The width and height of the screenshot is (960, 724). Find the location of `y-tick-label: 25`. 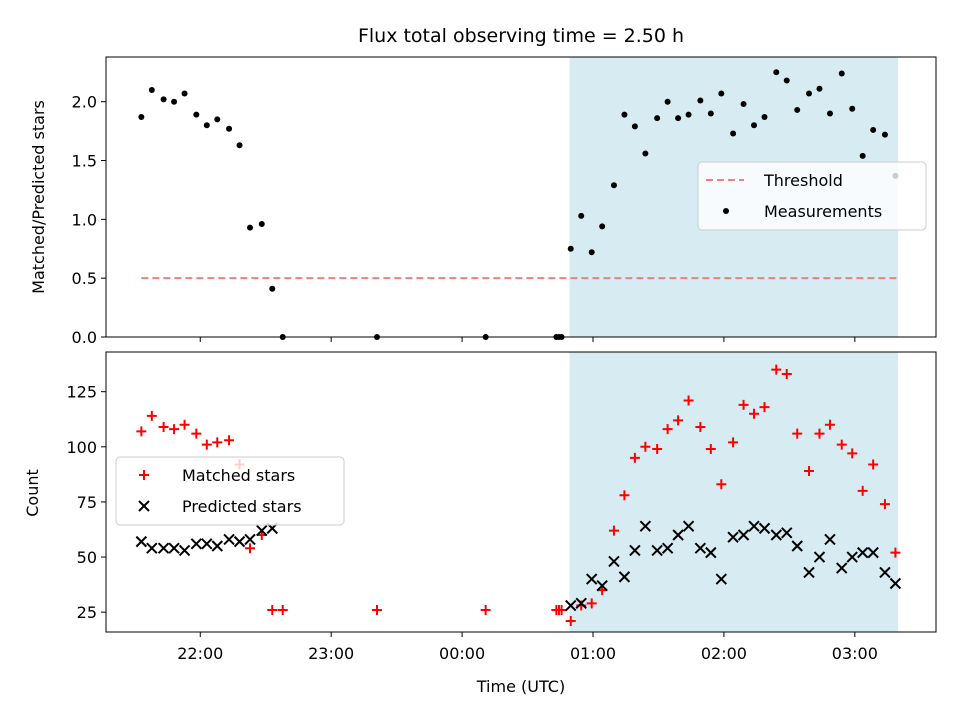

y-tick-label: 25 is located at coordinates (87, 612).